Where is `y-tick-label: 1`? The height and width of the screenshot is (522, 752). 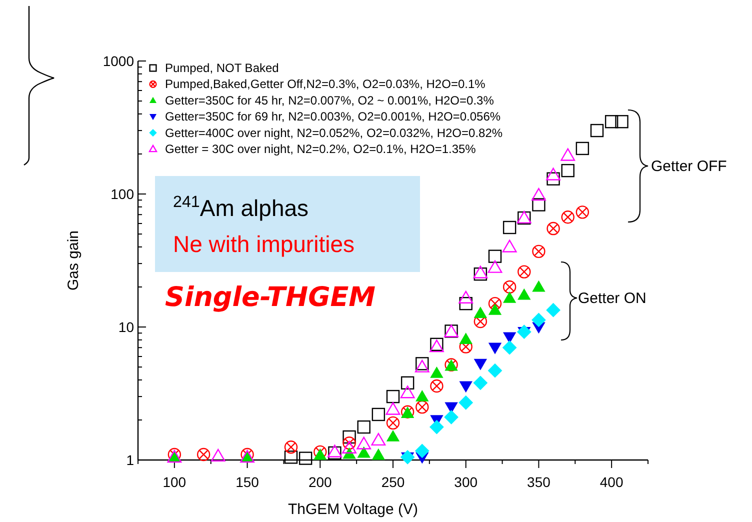 y-tick-label: 1 is located at coordinates (130, 460).